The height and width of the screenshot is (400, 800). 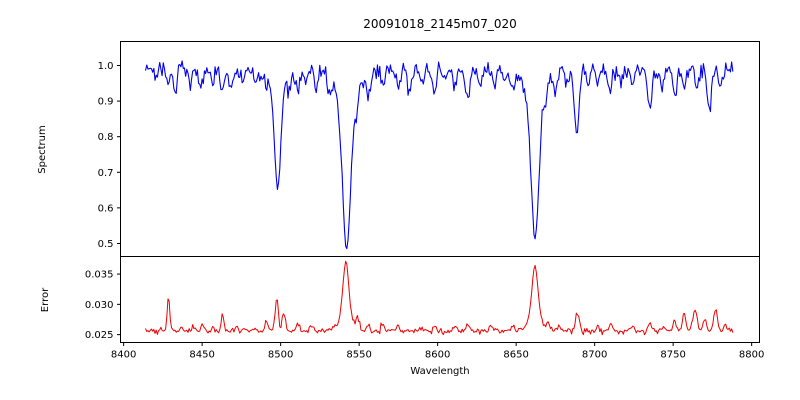 I want to click on y-tick-label: 0.035, so click(x=99, y=275).